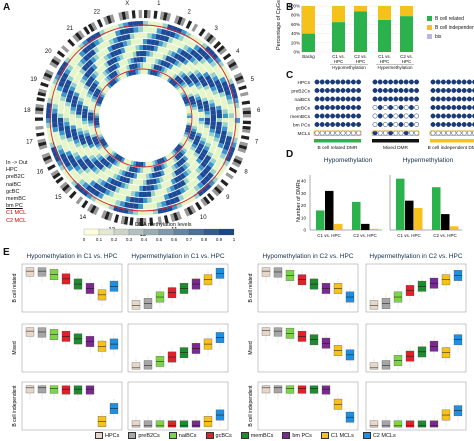 The height and width of the screenshot is (441, 474). What do you see at coordinates (338, 14) in the screenshot?
I see `panelB-bar-segment` at bounding box center [338, 14].